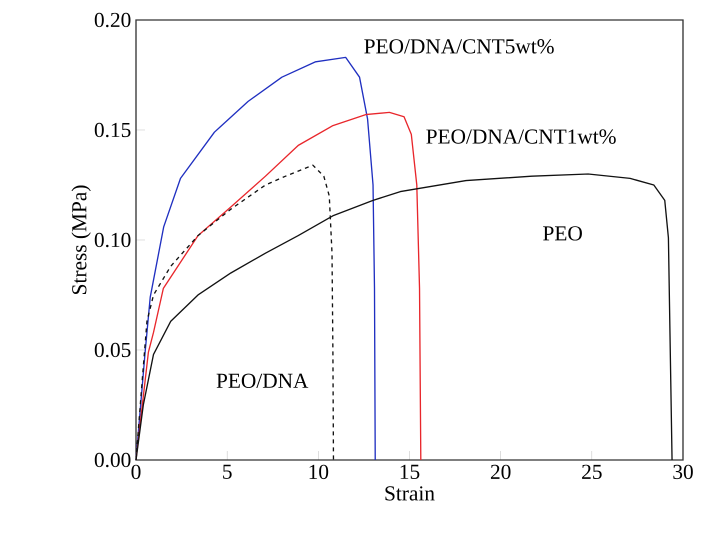  I want to click on series-label: PEO/DNA, so click(262, 381).